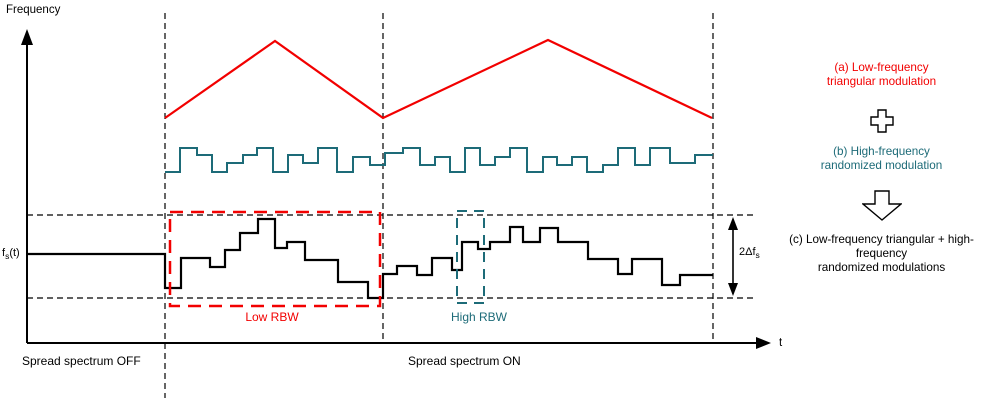  Describe the element at coordinates (275, 259) in the screenshot. I see `low-rbw-window` at that location.